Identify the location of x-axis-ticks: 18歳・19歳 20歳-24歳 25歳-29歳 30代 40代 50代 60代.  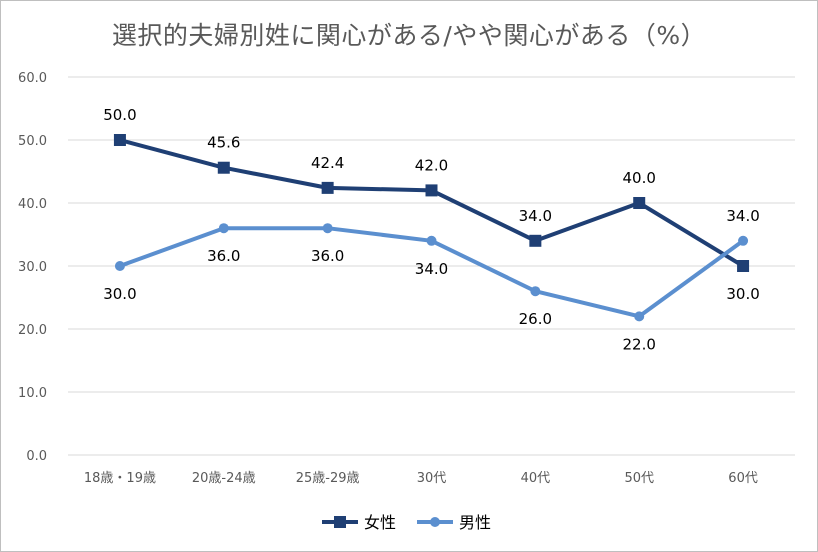
(421, 478).